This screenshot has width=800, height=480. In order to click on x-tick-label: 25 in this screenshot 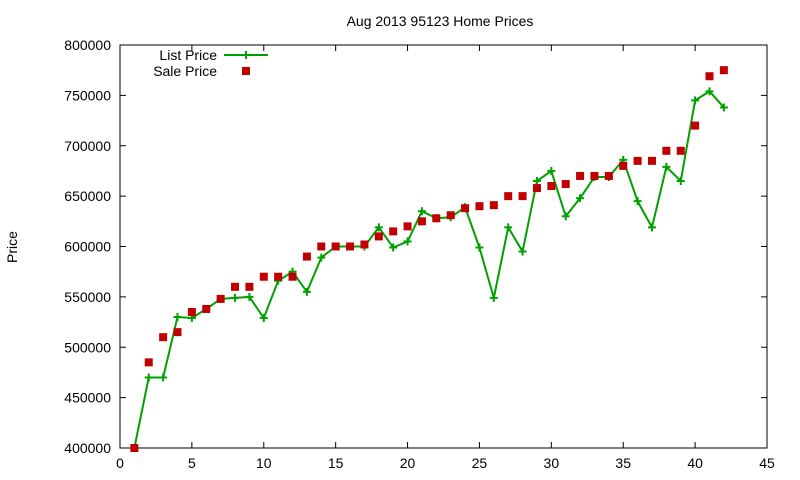, I will do `click(480, 463)`.